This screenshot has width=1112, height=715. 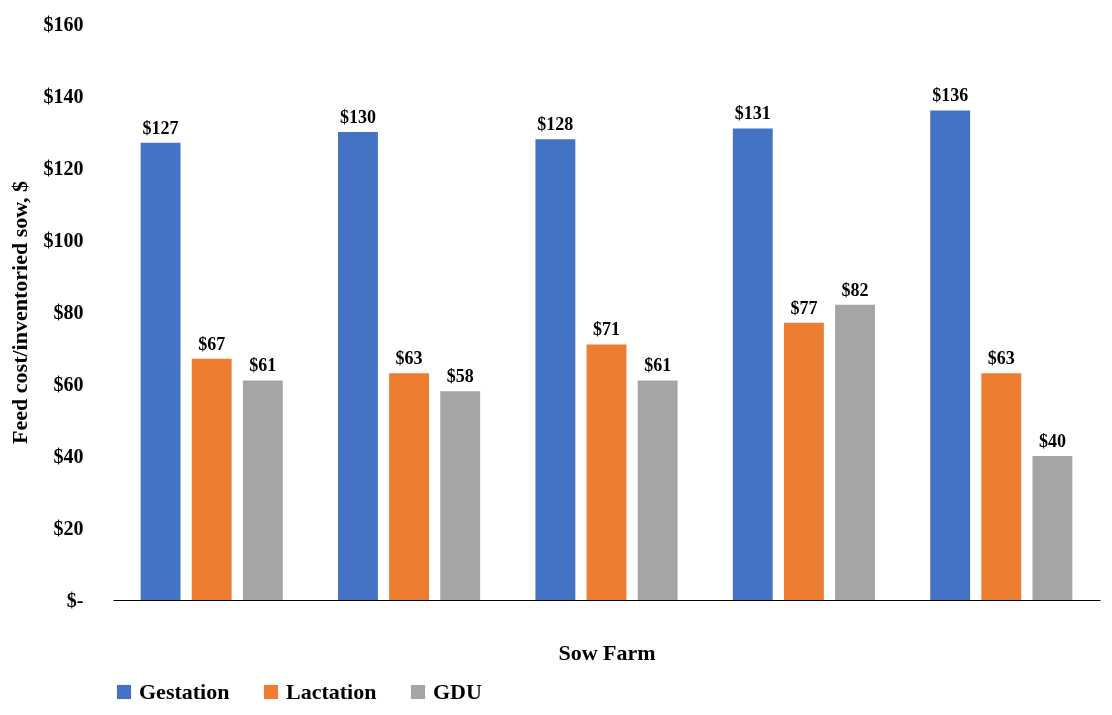 I want to click on y-tick-label: $20, so click(x=68, y=527).